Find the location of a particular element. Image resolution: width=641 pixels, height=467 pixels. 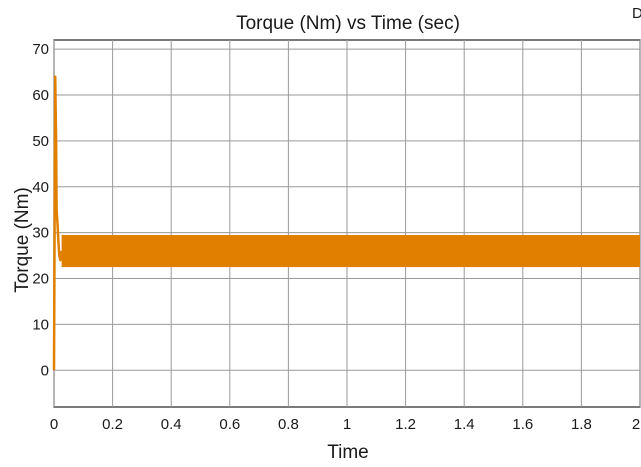

x-tick-label: 0.4 is located at coordinates (171, 424).